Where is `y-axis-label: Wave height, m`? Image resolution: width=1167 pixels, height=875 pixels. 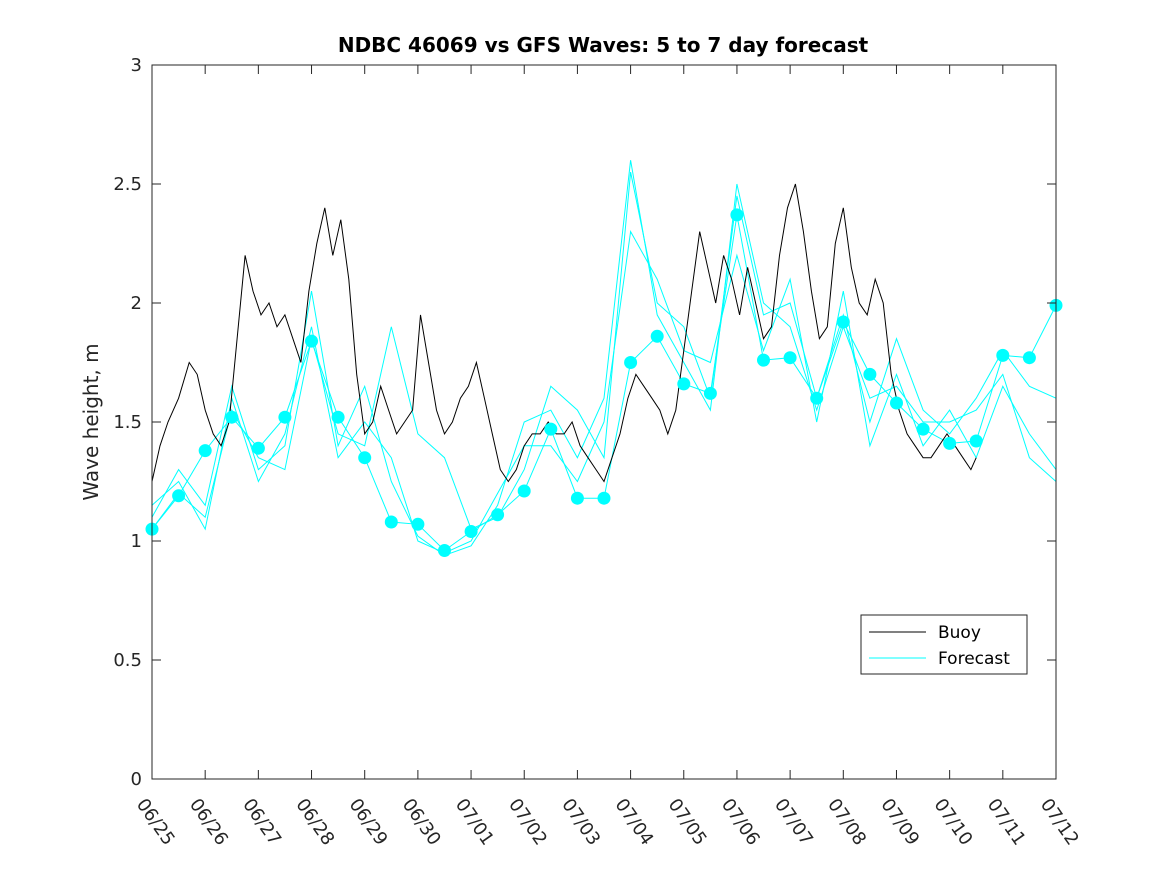
y-axis-label: Wave height, m is located at coordinates (91, 421).